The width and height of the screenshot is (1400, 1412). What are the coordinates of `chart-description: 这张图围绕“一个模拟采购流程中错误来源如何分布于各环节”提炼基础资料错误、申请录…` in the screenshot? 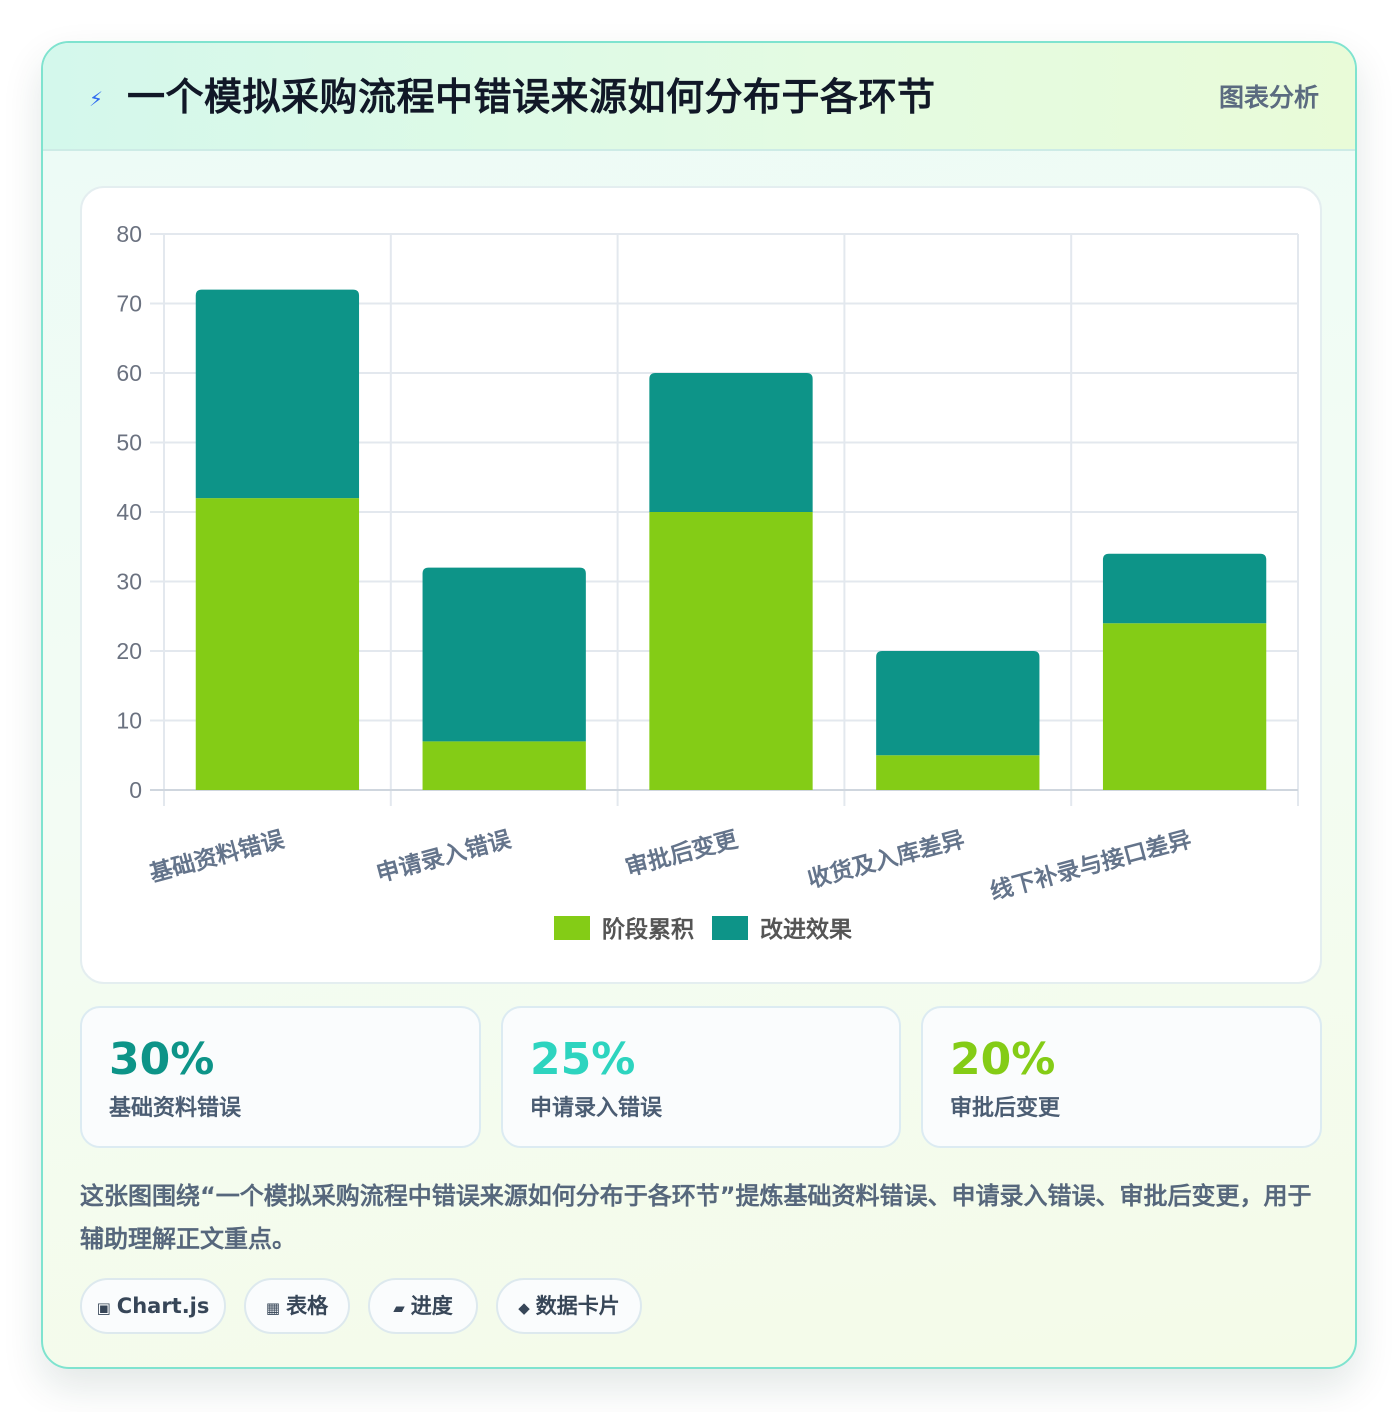 It's located at (696, 1217).